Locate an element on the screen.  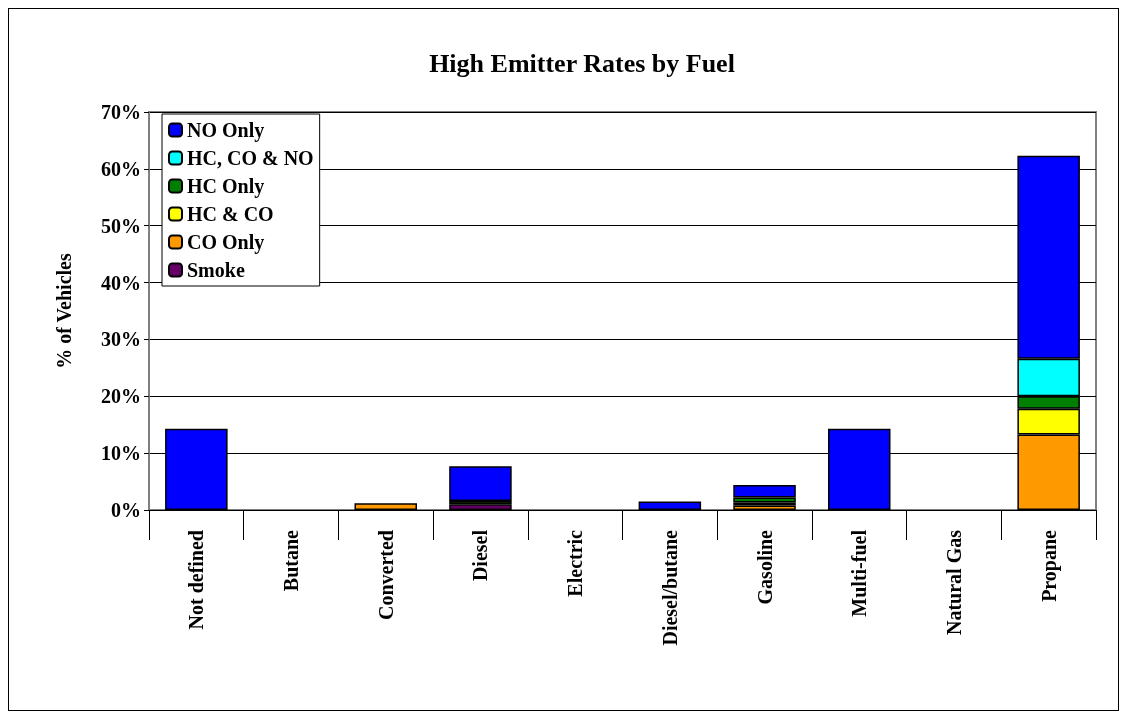
x-tick-label: Gasoline is located at coordinates (764, 567).